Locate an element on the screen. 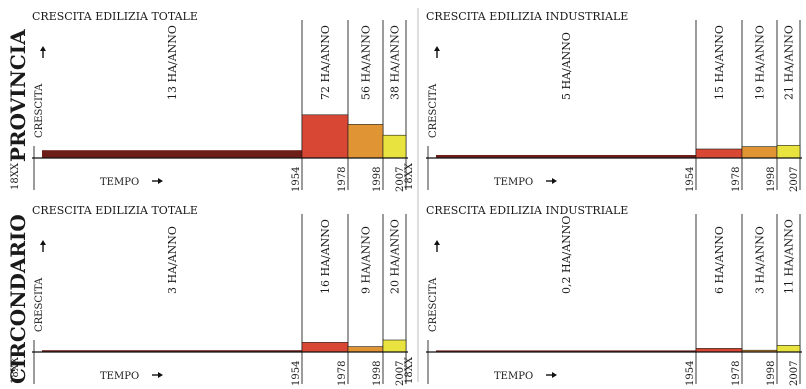  rate-label: 16 HA/ANNO is located at coordinates (325, 256).